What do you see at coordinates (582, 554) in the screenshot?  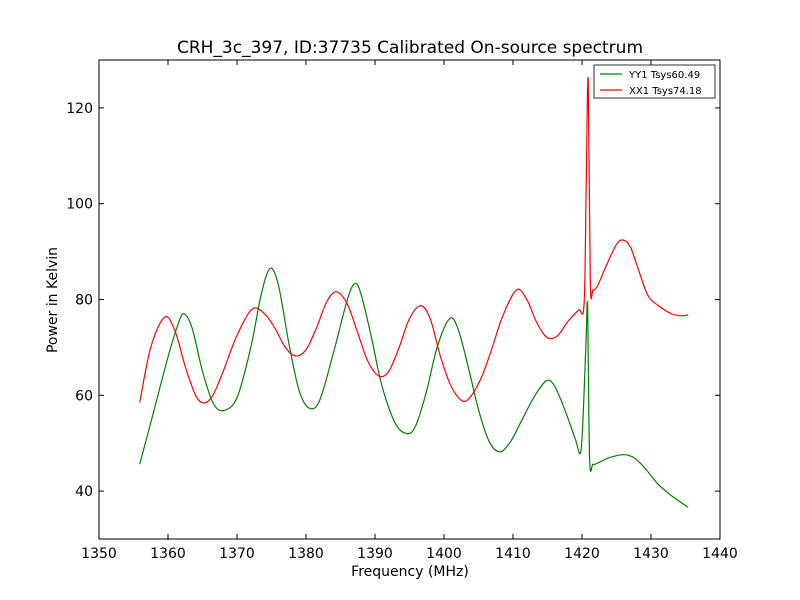 I see `x-tick-label: 1420` at bounding box center [582, 554].